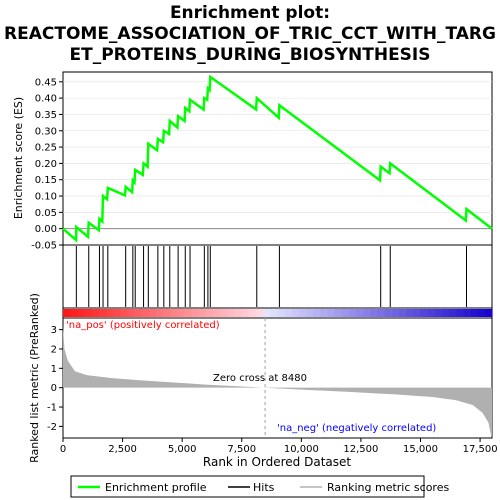  What do you see at coordinates (46, 82) in the screenshot?
I see `es-tick-label: 0.45` at bounding box center [46, 82].